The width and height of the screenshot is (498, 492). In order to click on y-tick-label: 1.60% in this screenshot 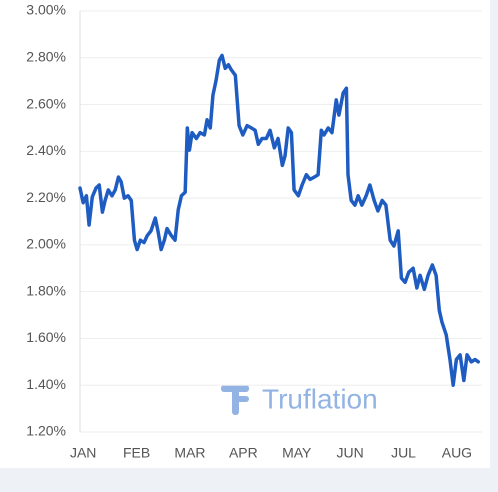, I will do `click(46, 337)`.